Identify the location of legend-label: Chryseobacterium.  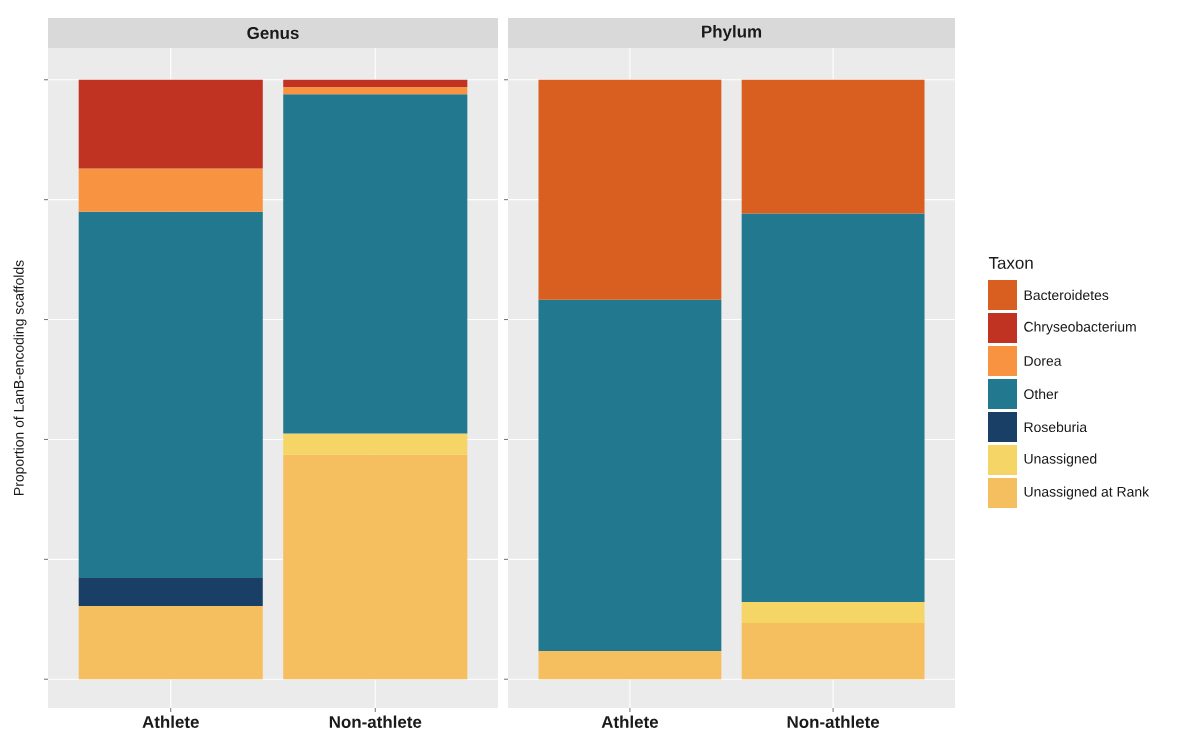
(1080, 328).